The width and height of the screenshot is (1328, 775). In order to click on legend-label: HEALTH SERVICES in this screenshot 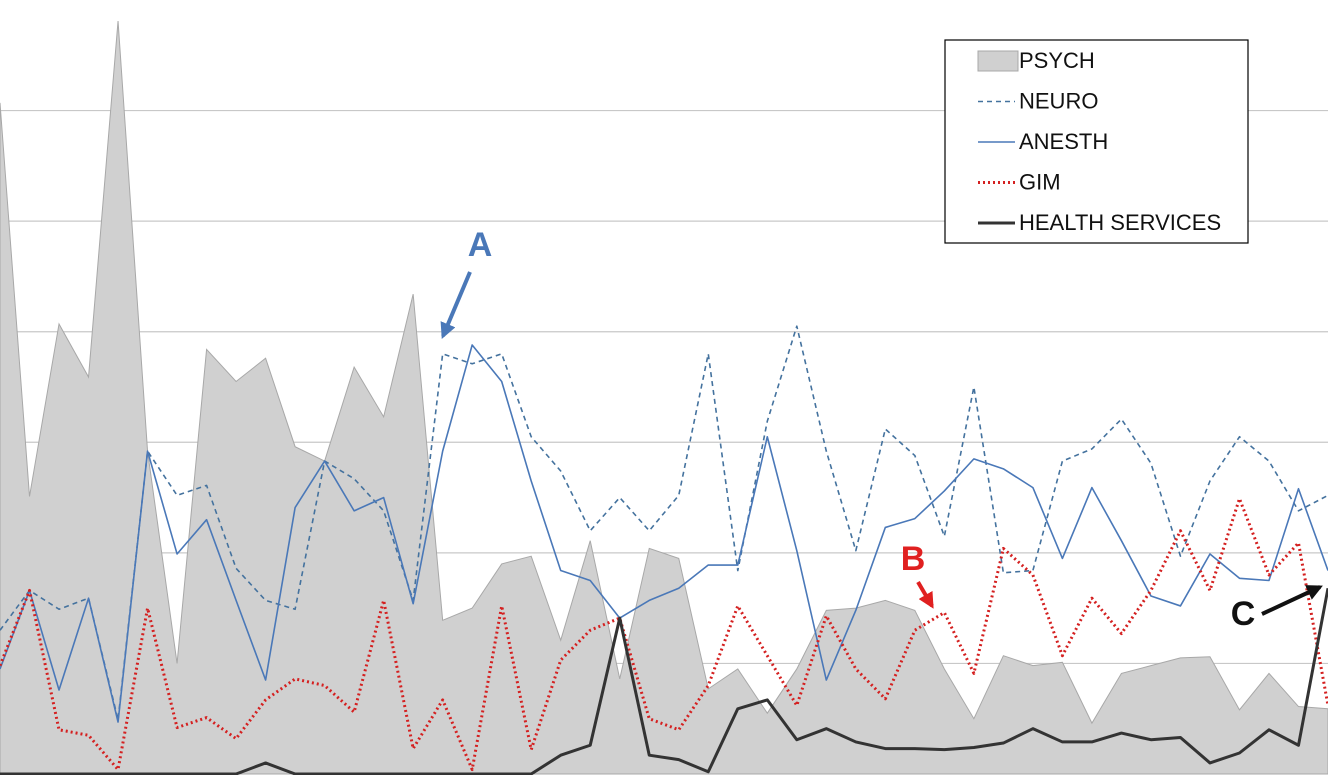, I will do `click(1120, 222)`.